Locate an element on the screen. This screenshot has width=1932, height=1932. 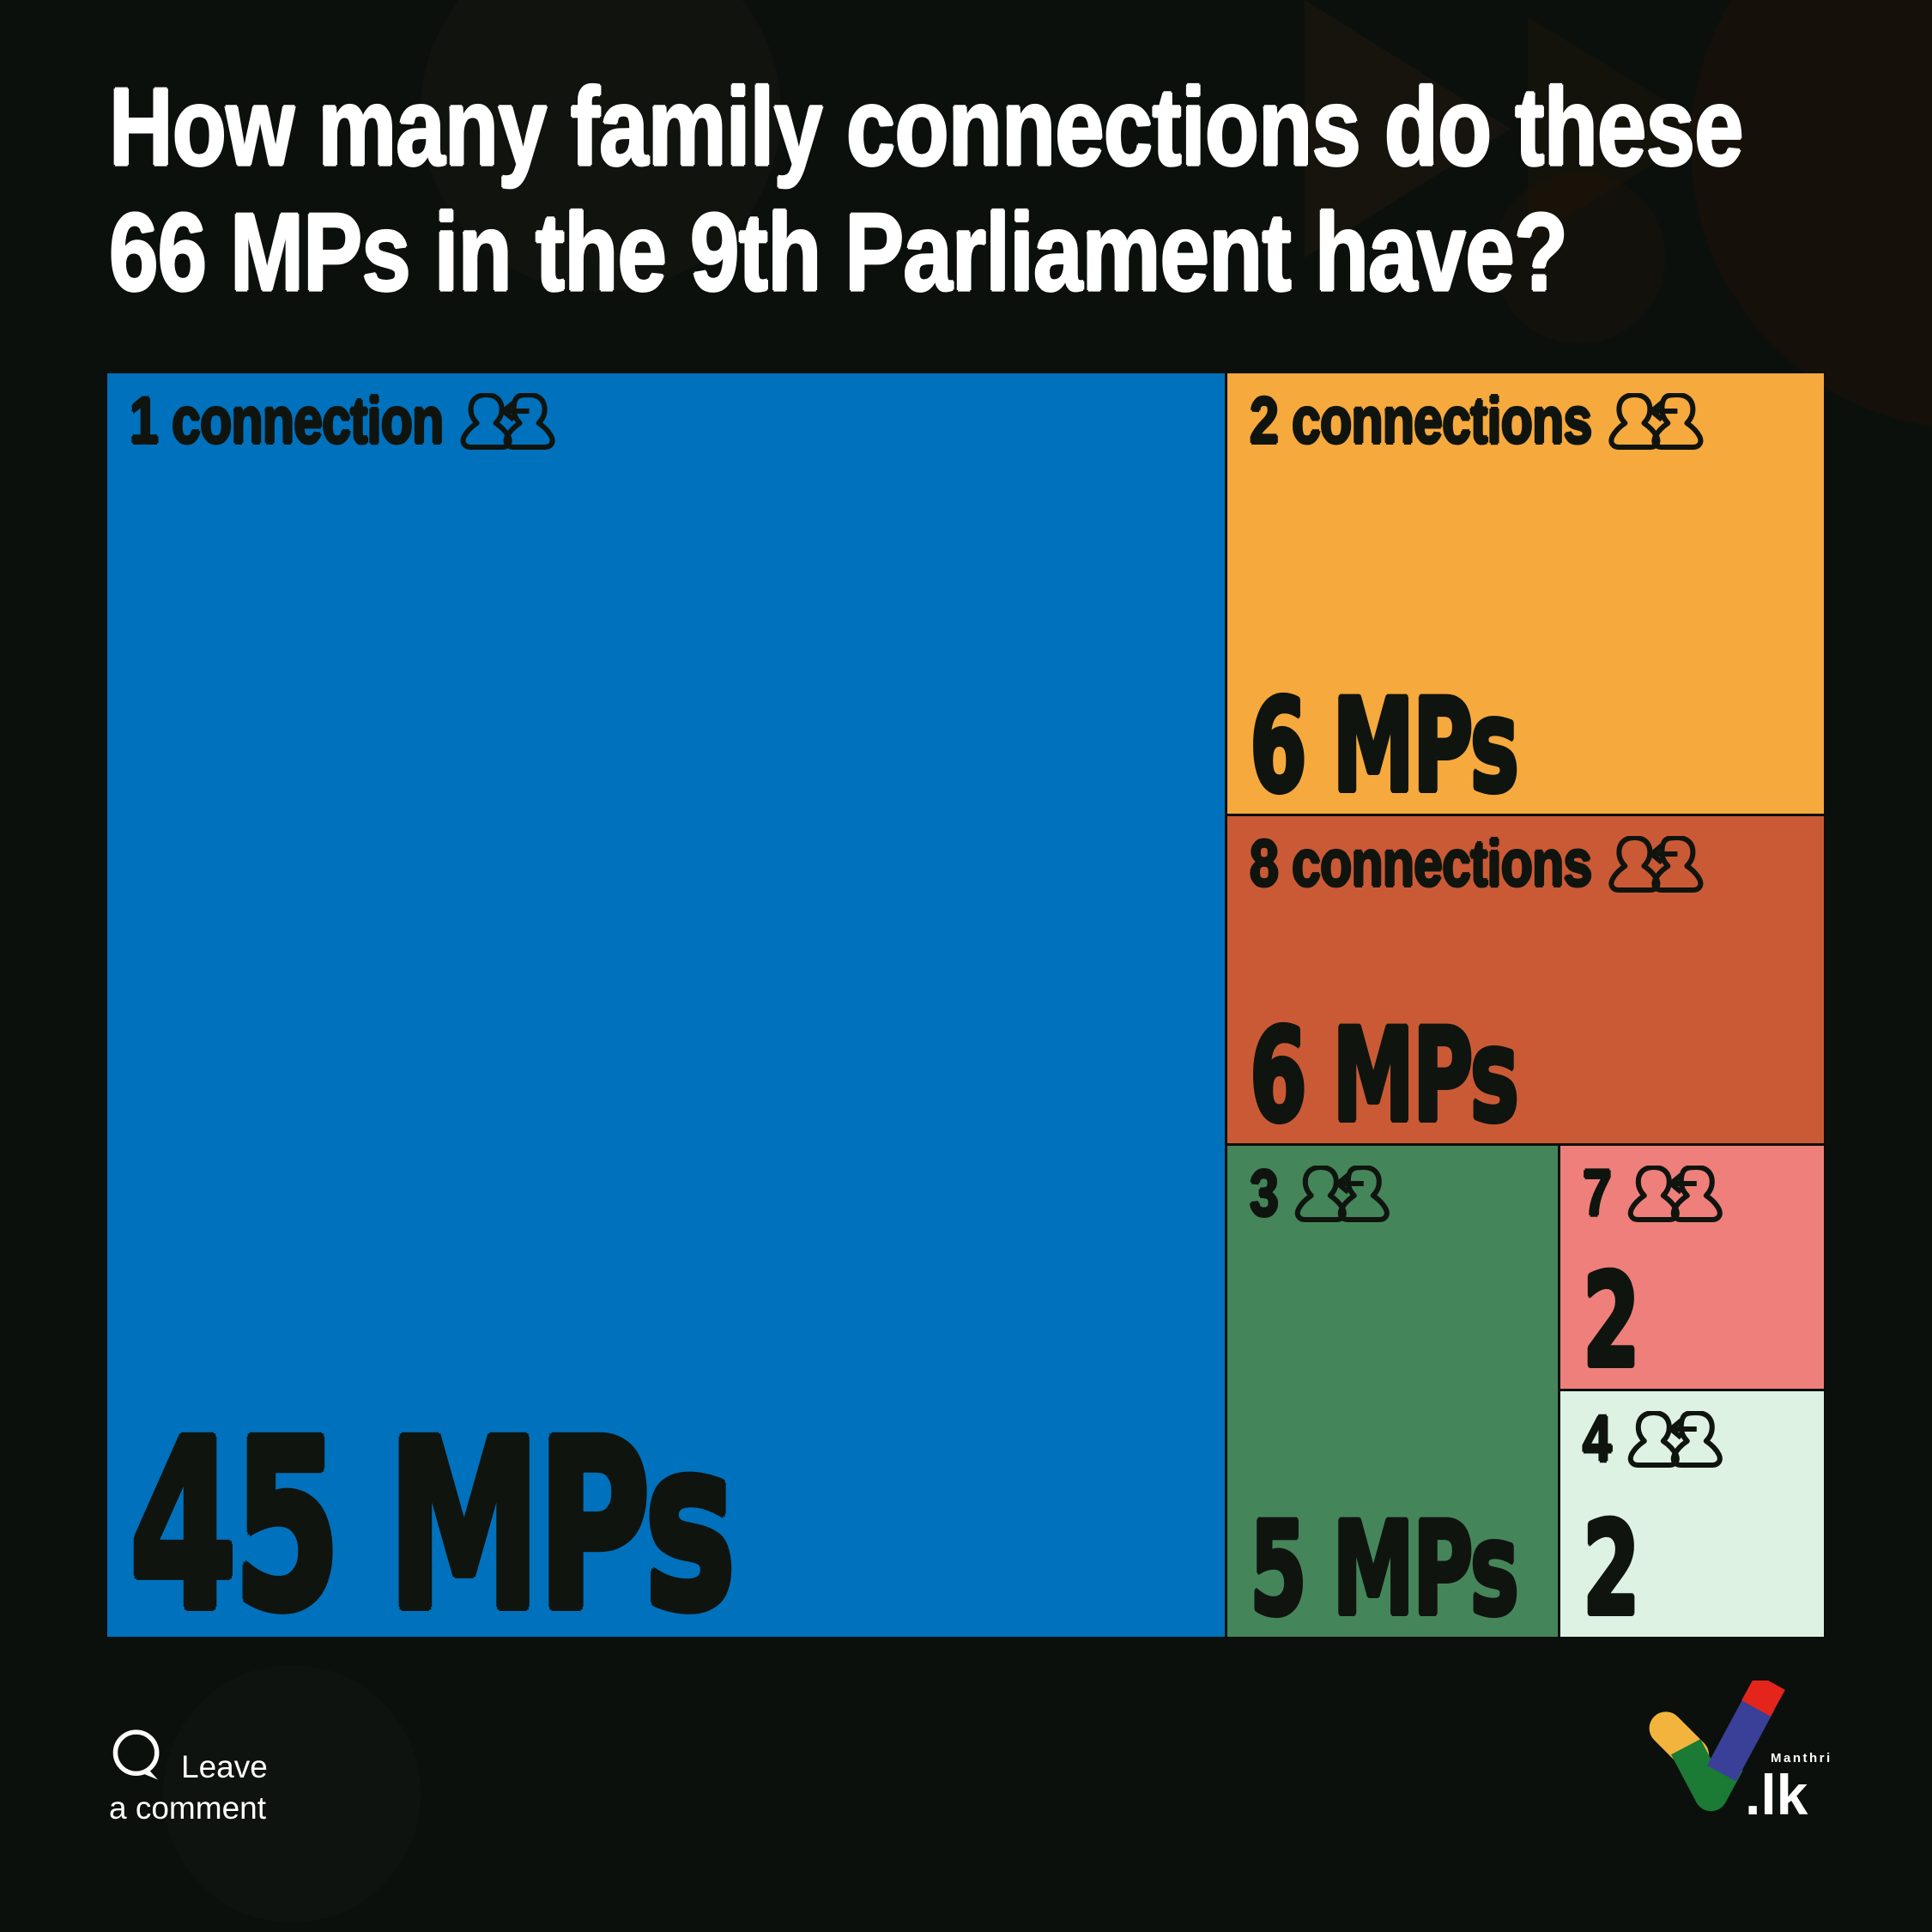
leave-a-comment-button: Leave a comment is located at coordinates (189, 1778).